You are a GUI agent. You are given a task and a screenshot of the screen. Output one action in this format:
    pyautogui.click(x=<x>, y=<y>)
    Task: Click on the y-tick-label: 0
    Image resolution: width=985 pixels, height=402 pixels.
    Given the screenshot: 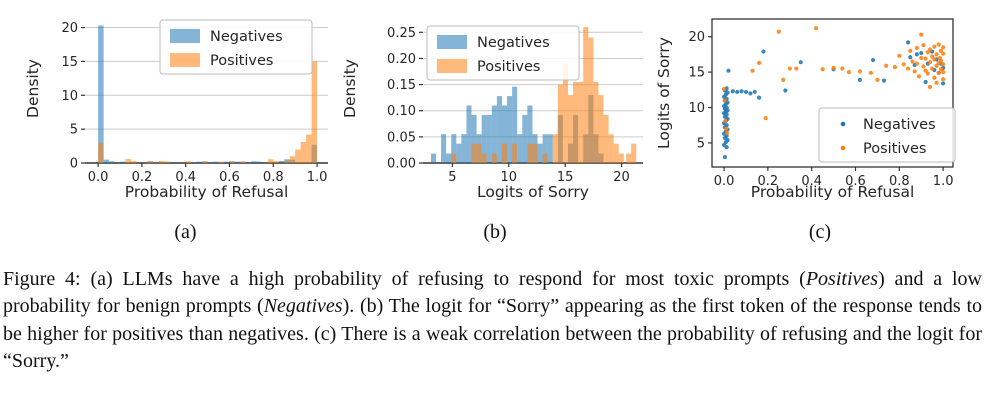 What is the action you would take?
    pyautogui.click(x=74, y=164)
    